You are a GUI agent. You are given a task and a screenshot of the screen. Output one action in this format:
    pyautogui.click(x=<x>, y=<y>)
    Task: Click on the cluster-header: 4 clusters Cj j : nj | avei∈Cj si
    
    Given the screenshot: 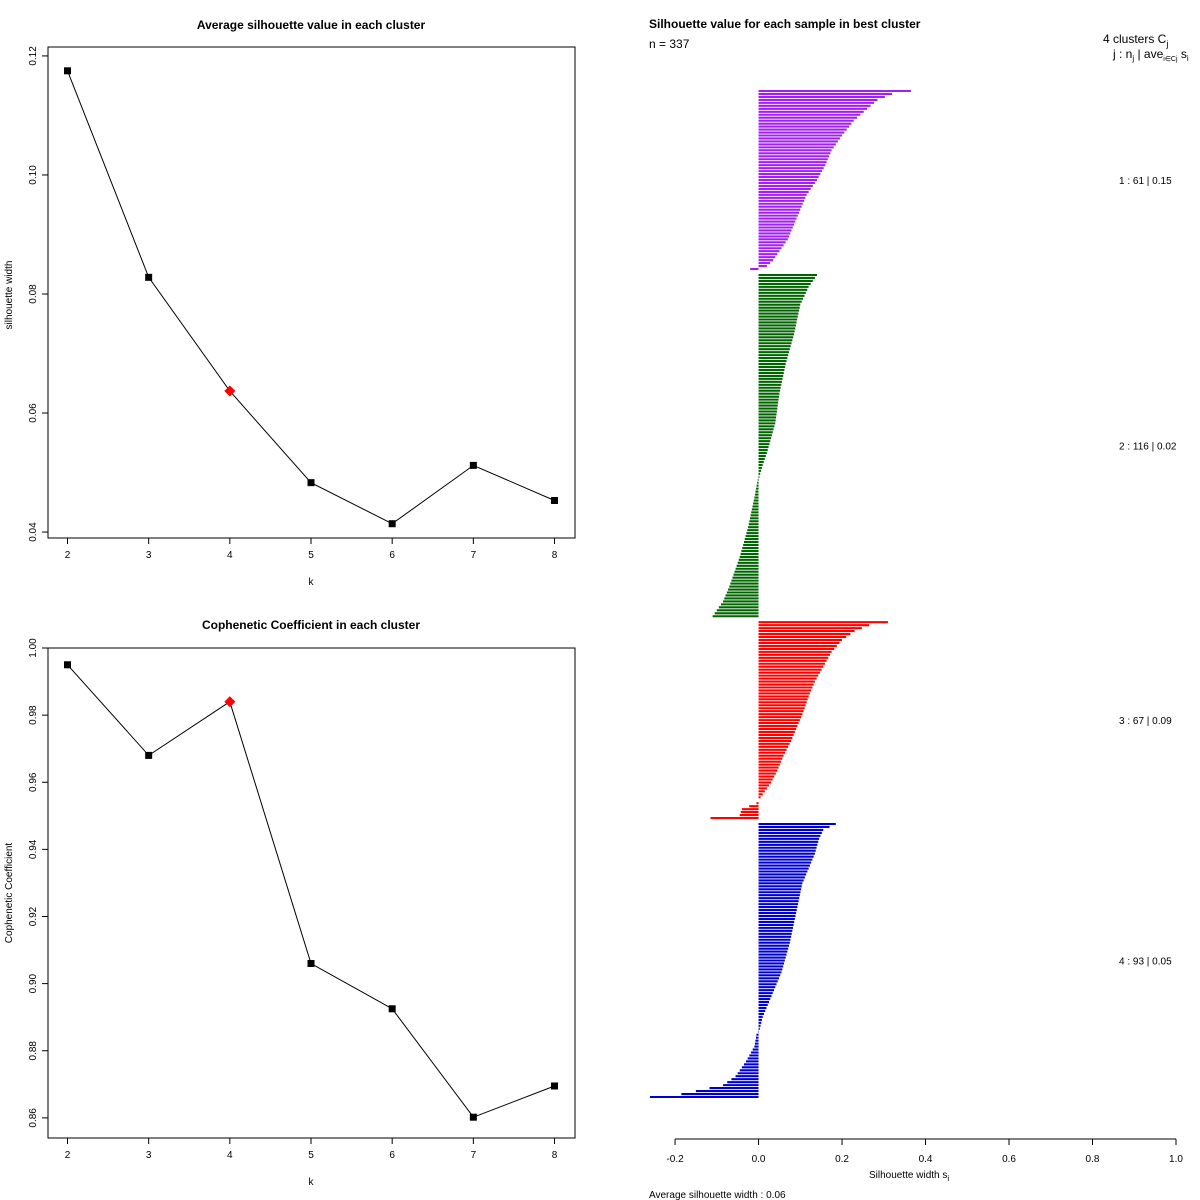 What is the action you would take?
    pyautogui.click(x=1146, y=47)
    